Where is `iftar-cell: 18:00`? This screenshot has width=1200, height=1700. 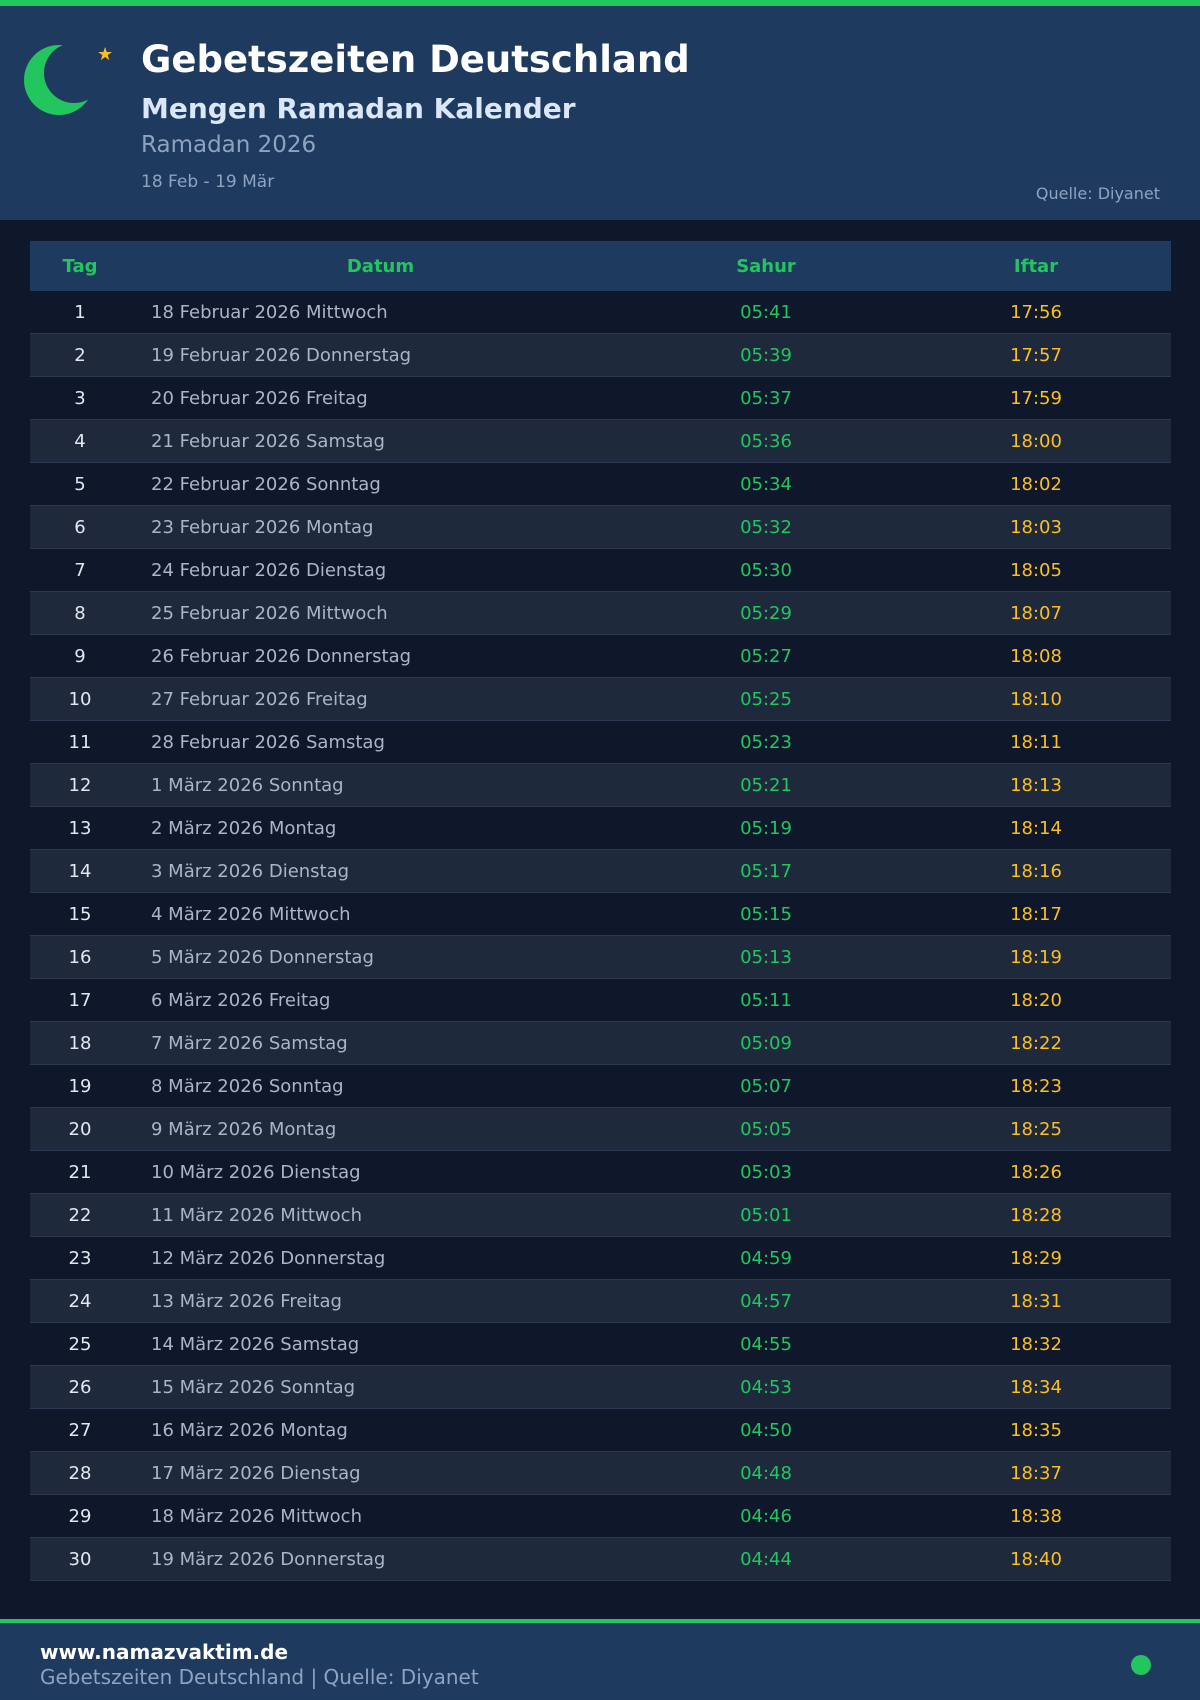 iftar-cell: 18:00 is located at coordinates (1036, 441).